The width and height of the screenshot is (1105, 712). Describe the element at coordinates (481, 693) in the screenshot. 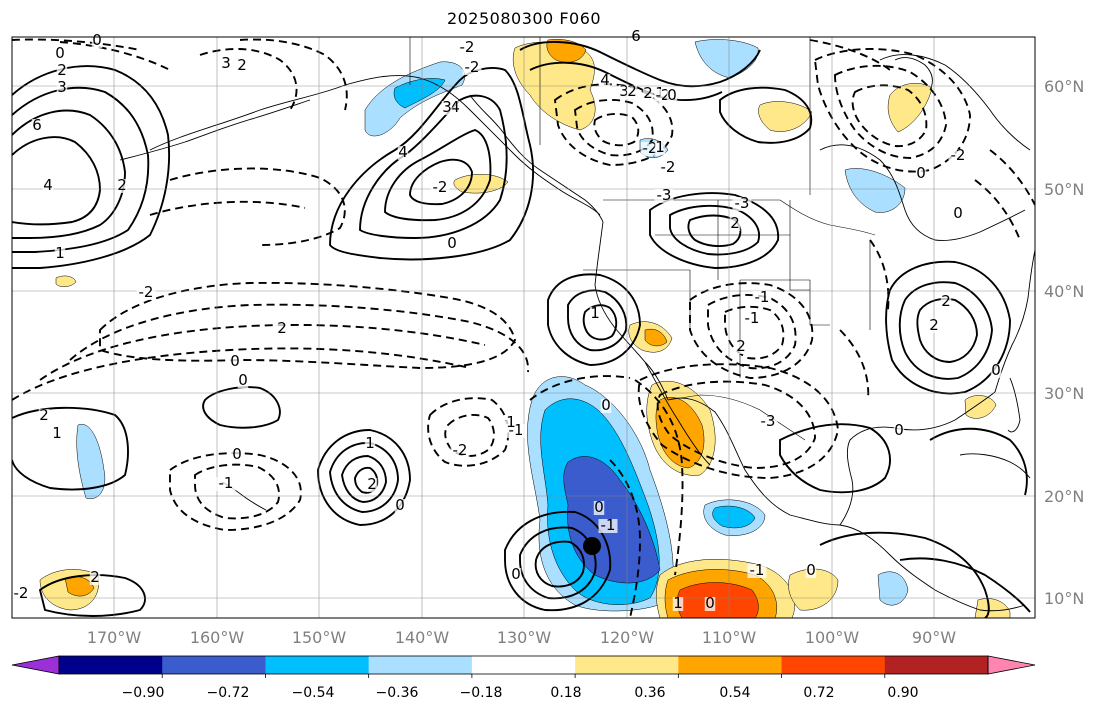

I see `colorbar-tick-label: −0.18` at that location.